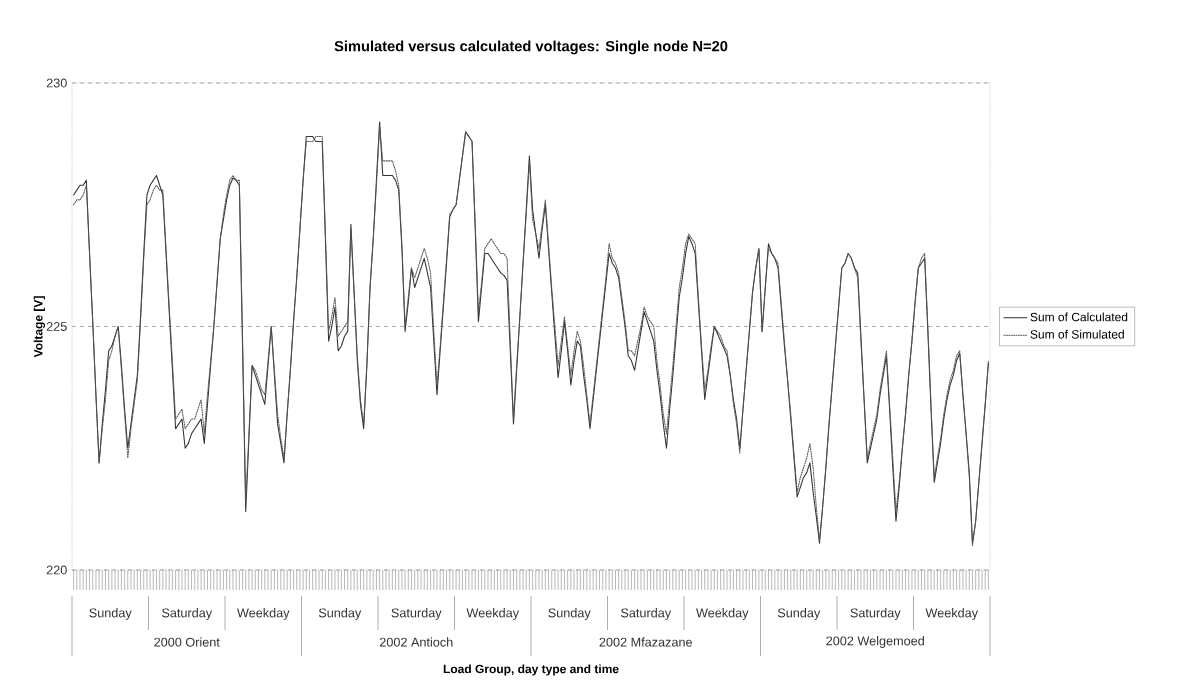  I want to click on chart-title: Simulated versus calculated voltages: Single node N=20, so click(531, 47).